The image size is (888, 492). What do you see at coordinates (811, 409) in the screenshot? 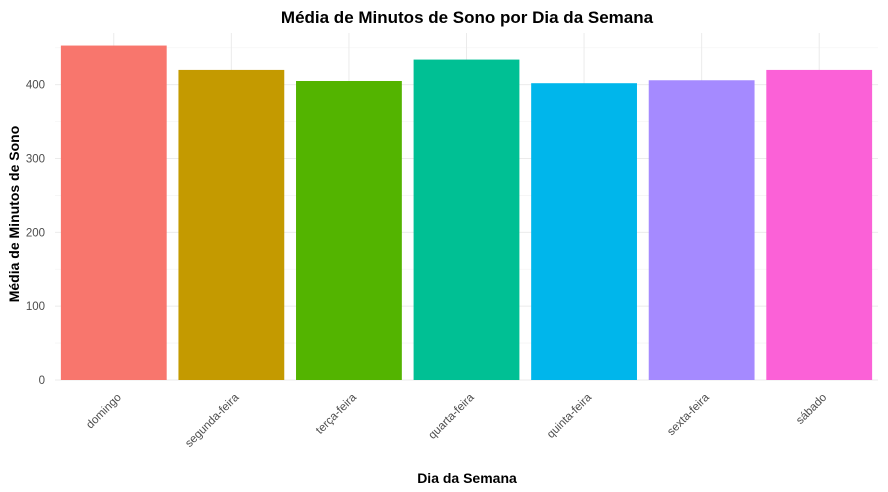
I see `x-tick-label: sábado` at bounding box center [811, 409].